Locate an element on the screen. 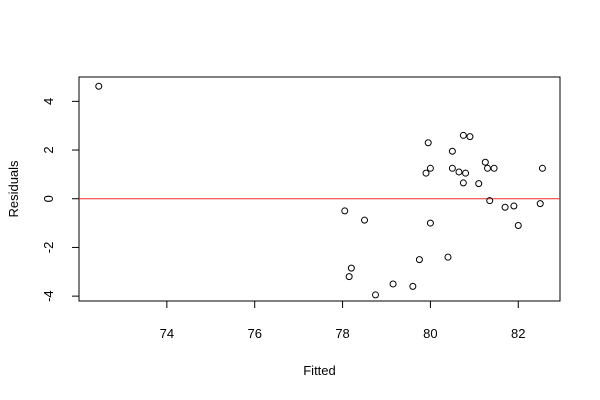 This screenshot has width=600, height=400. y-tick-label: 2 is located at coordinates (48, 149).